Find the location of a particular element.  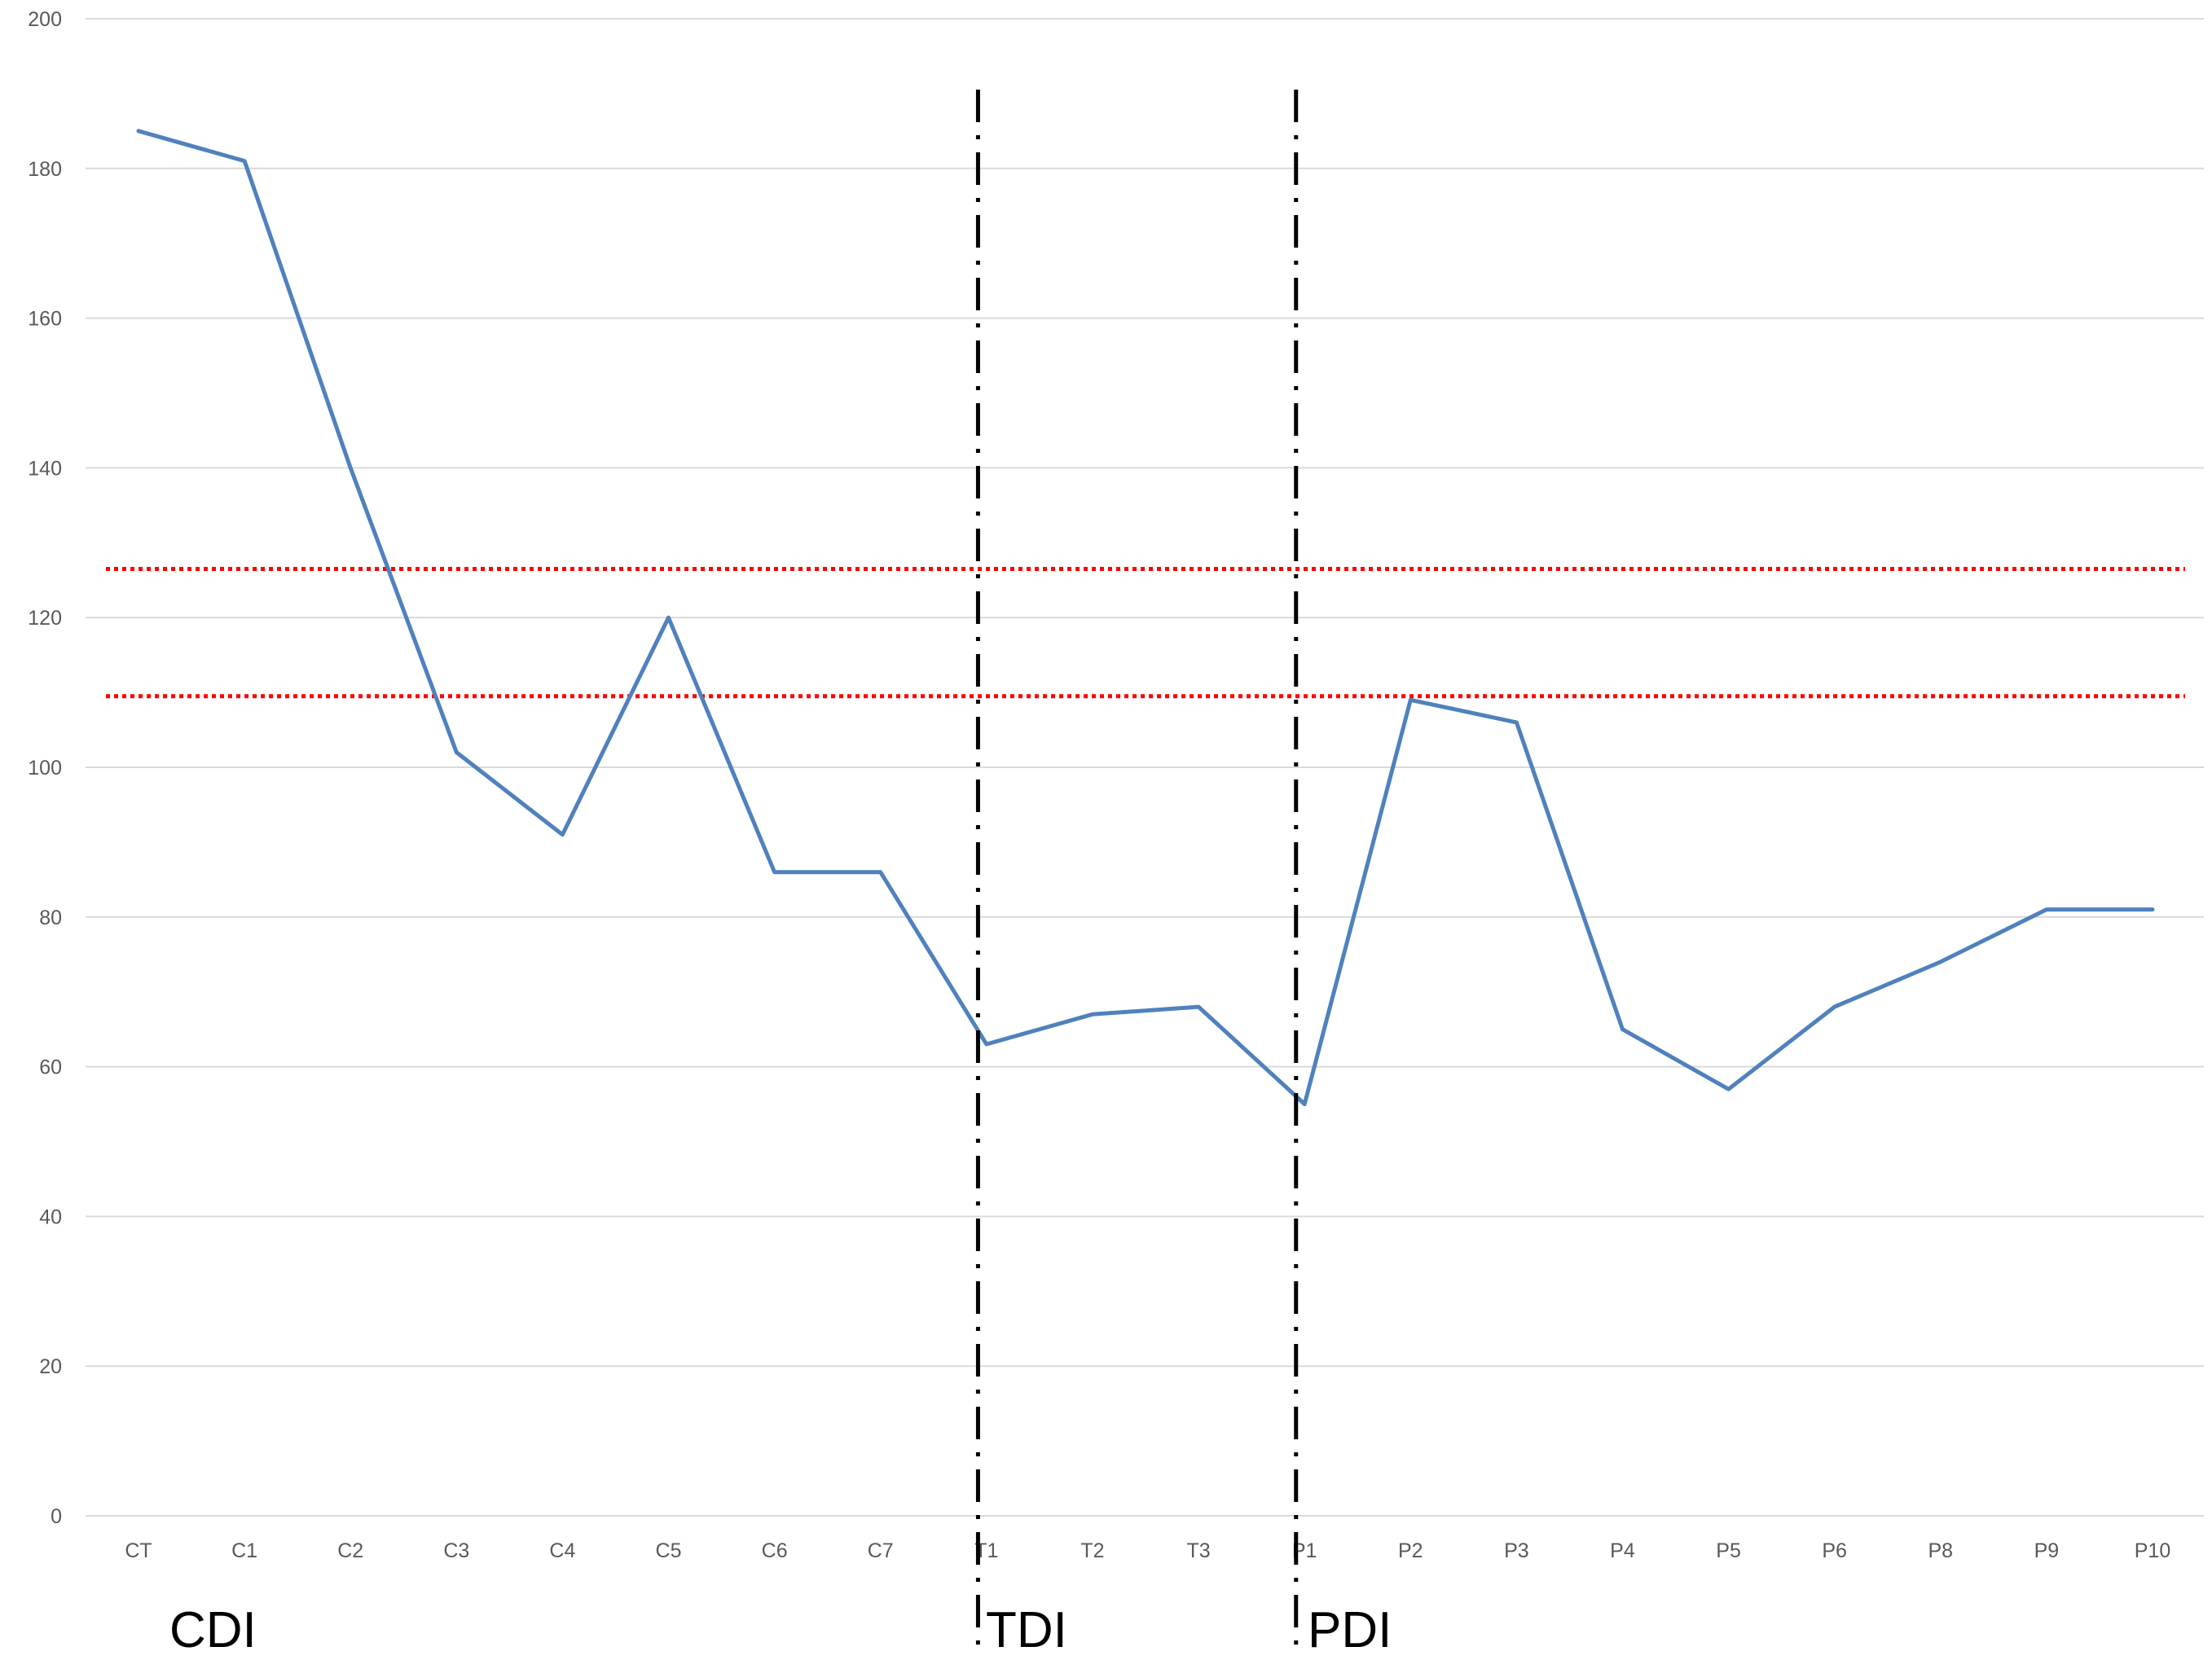

x-tick-label-p10: P10 is located at coordinates (2153, 1550).